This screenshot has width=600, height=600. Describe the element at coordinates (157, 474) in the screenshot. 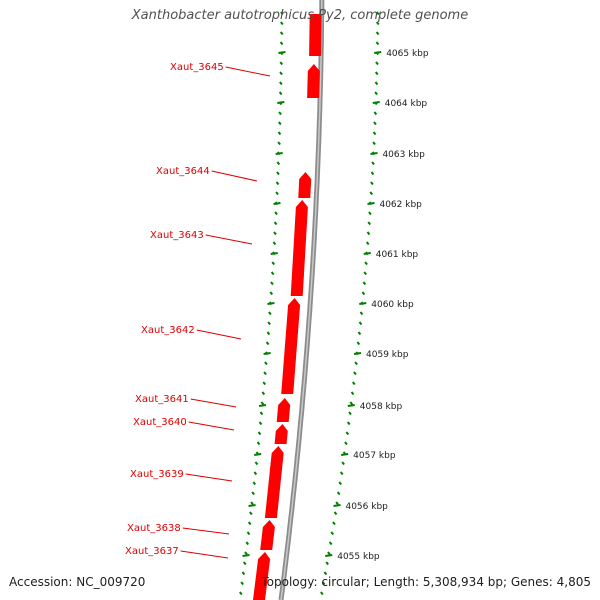

I see `gene-label-xaut-3639: Xaut_3639` at that location.